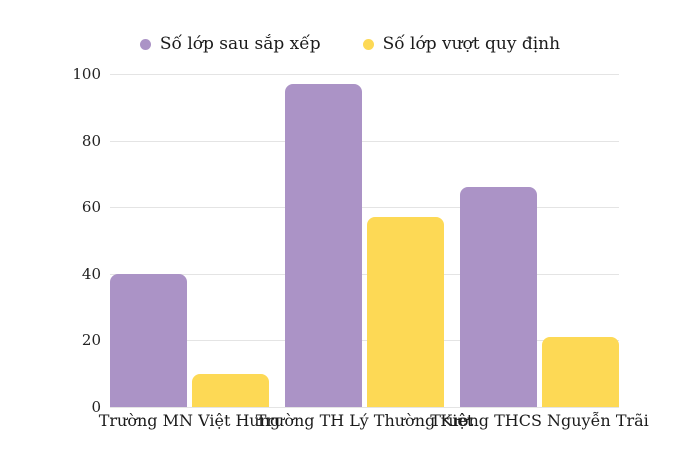  I want to click on chart-legend: Số lớp sau sắp xếp Số lớp vượt quy định, so click(350, 44).